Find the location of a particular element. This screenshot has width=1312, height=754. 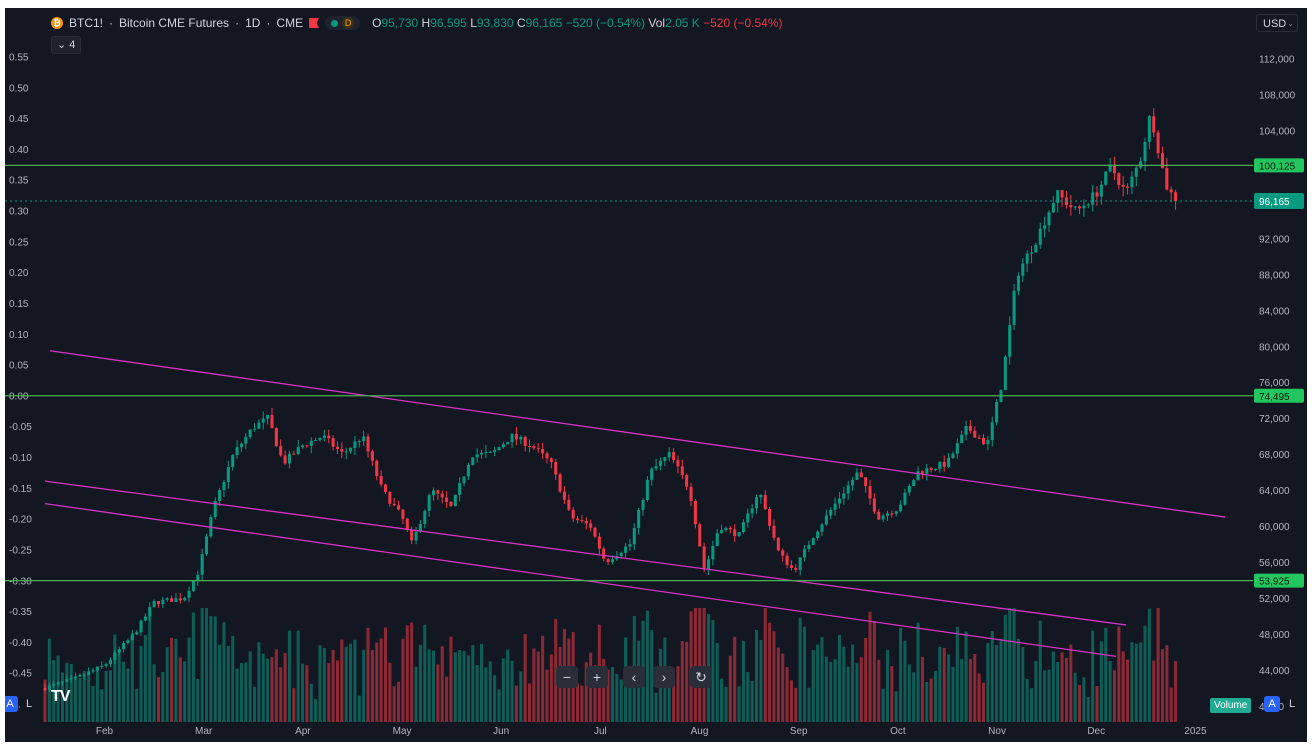

zoom-out-button: − is located at coordinates (567, 677).